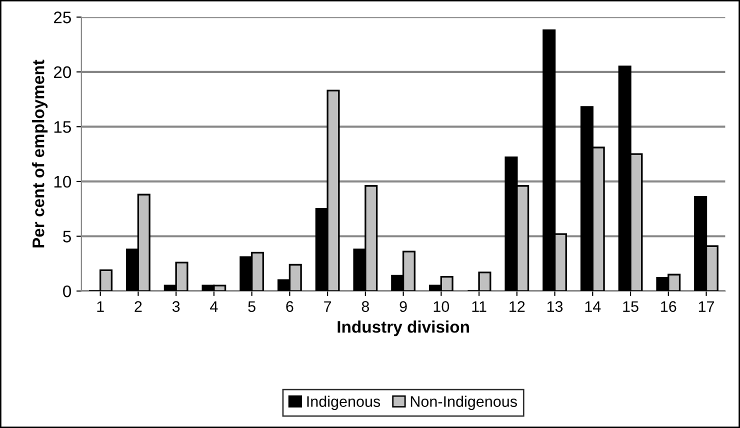 The image size is (740, 428). Describe the element at coordinates (479, 306) in the screenshot. I see `x-tick-label: 11` at that location.